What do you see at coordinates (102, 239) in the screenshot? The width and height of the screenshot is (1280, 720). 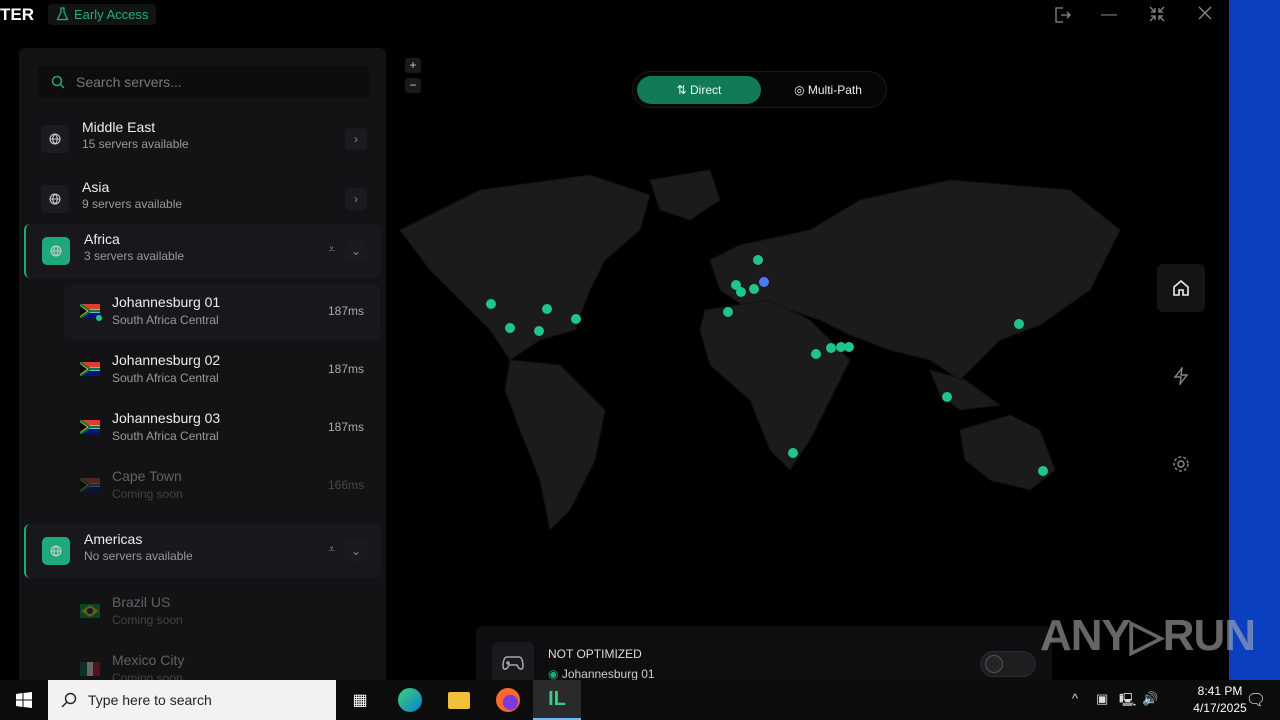 I see `region-name: Africa` at bounding box center [102, 239].